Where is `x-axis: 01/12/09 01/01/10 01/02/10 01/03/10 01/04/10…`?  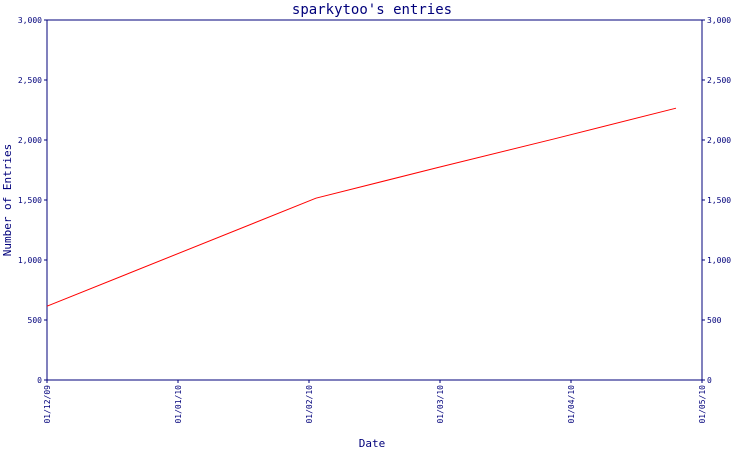
x-axis: 01/12/09 01/01/10 01/02/10 01/03/10 01/04/10… is located at coordinates (375, 402).